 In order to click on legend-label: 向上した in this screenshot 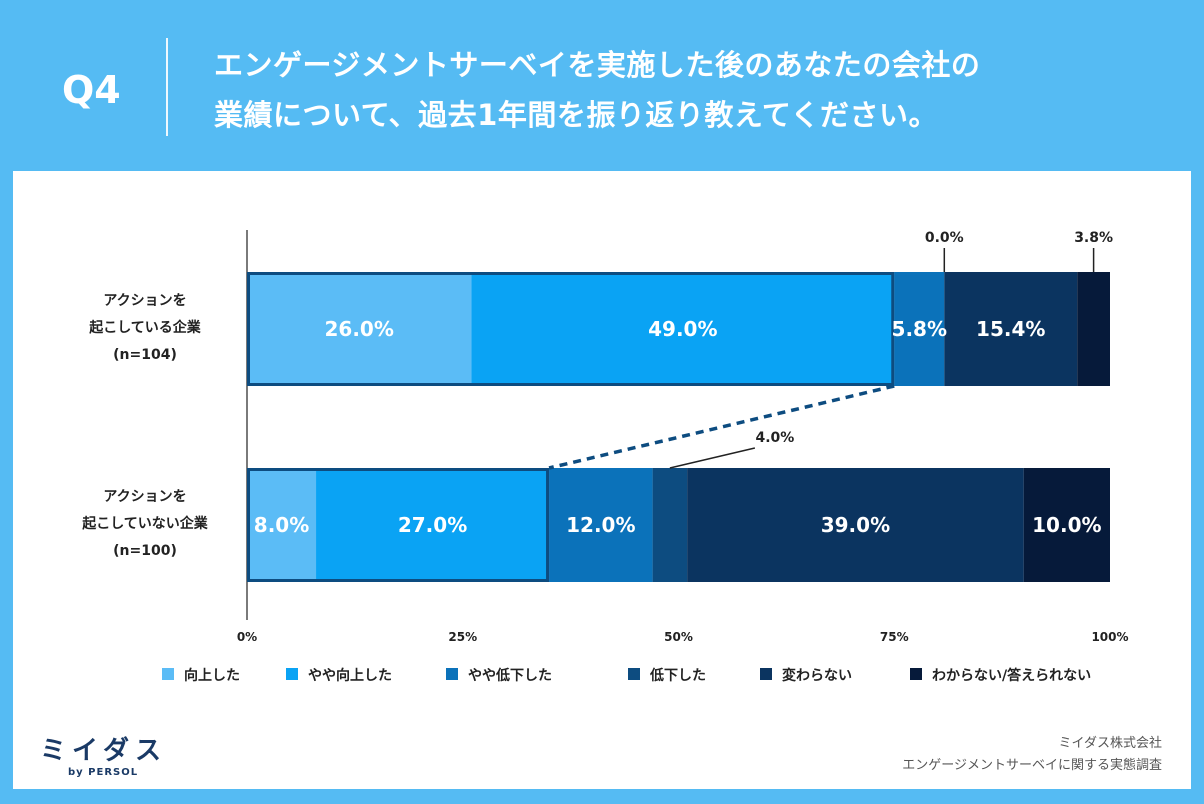, I will do `click(212, 675)`.